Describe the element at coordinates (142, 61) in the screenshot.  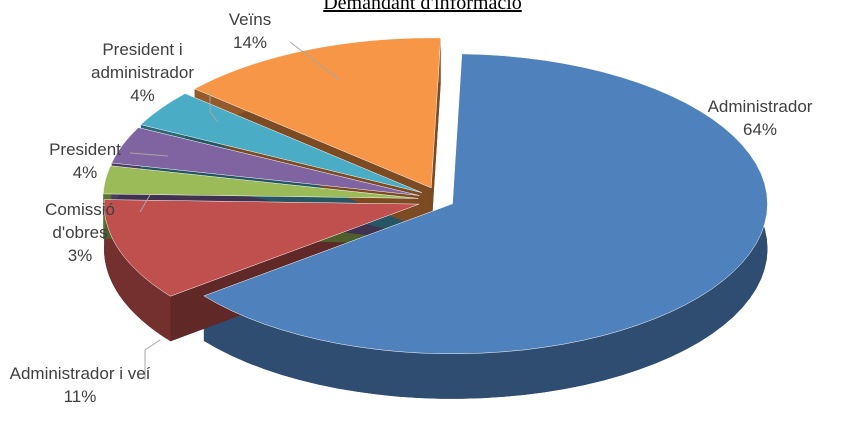
I see `category-label: President i administrador` at that location.